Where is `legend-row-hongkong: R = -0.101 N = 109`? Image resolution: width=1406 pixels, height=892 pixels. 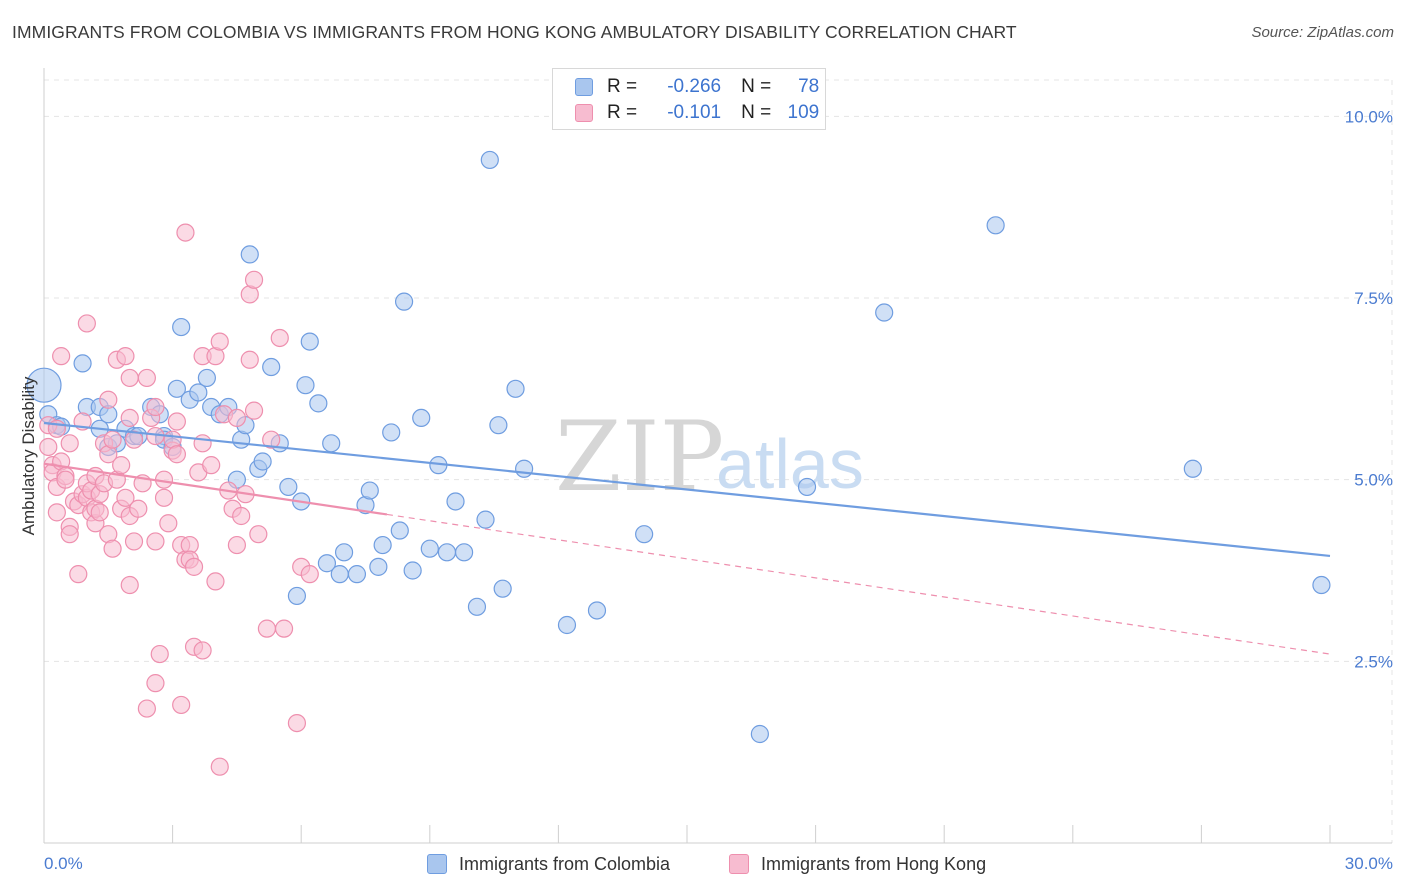
legend-row-hongkong: R = -0.101 N = 109 is located at coordinates (697, 113).